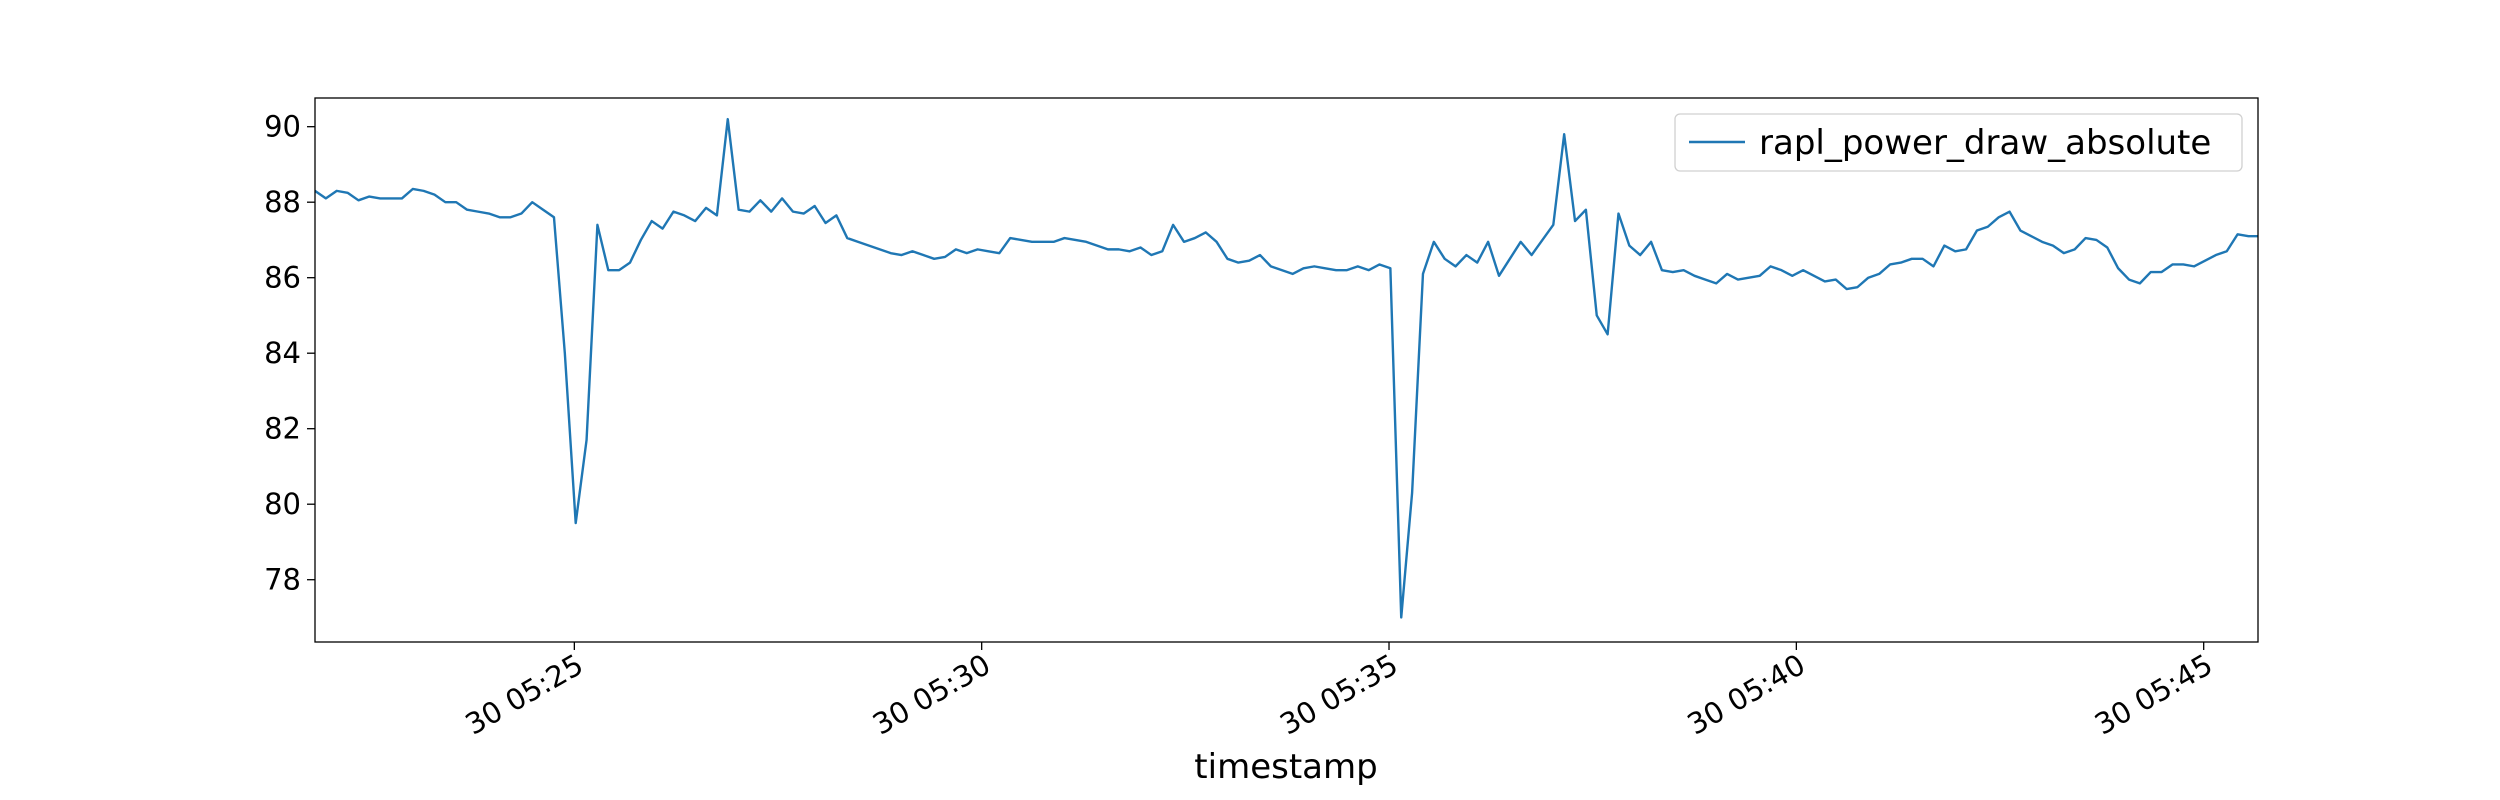 The width and height of the screenshot is (2500, 800). Describe the element at coordinates (1338, 694) in the screenshot. I see `x-tick-label: 30 05:35` at that location.